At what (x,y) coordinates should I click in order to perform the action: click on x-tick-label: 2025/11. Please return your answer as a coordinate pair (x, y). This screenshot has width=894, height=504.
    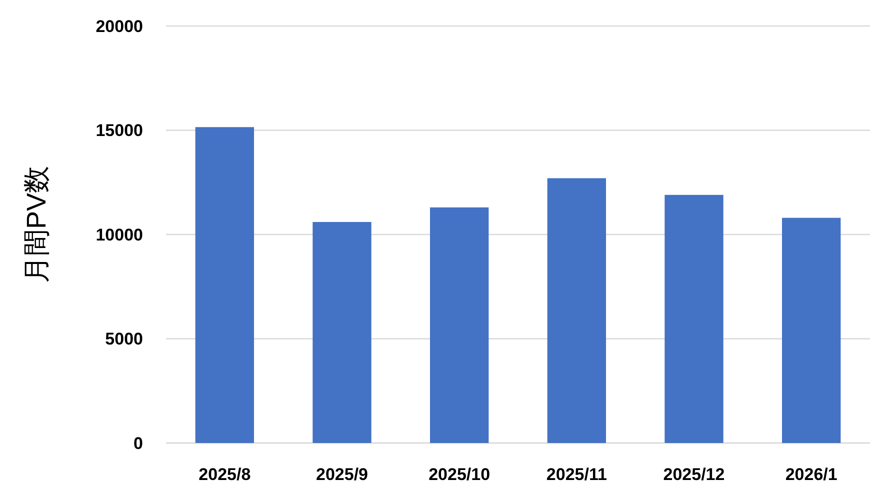
    Looking at the image, I should click on (576, 474).